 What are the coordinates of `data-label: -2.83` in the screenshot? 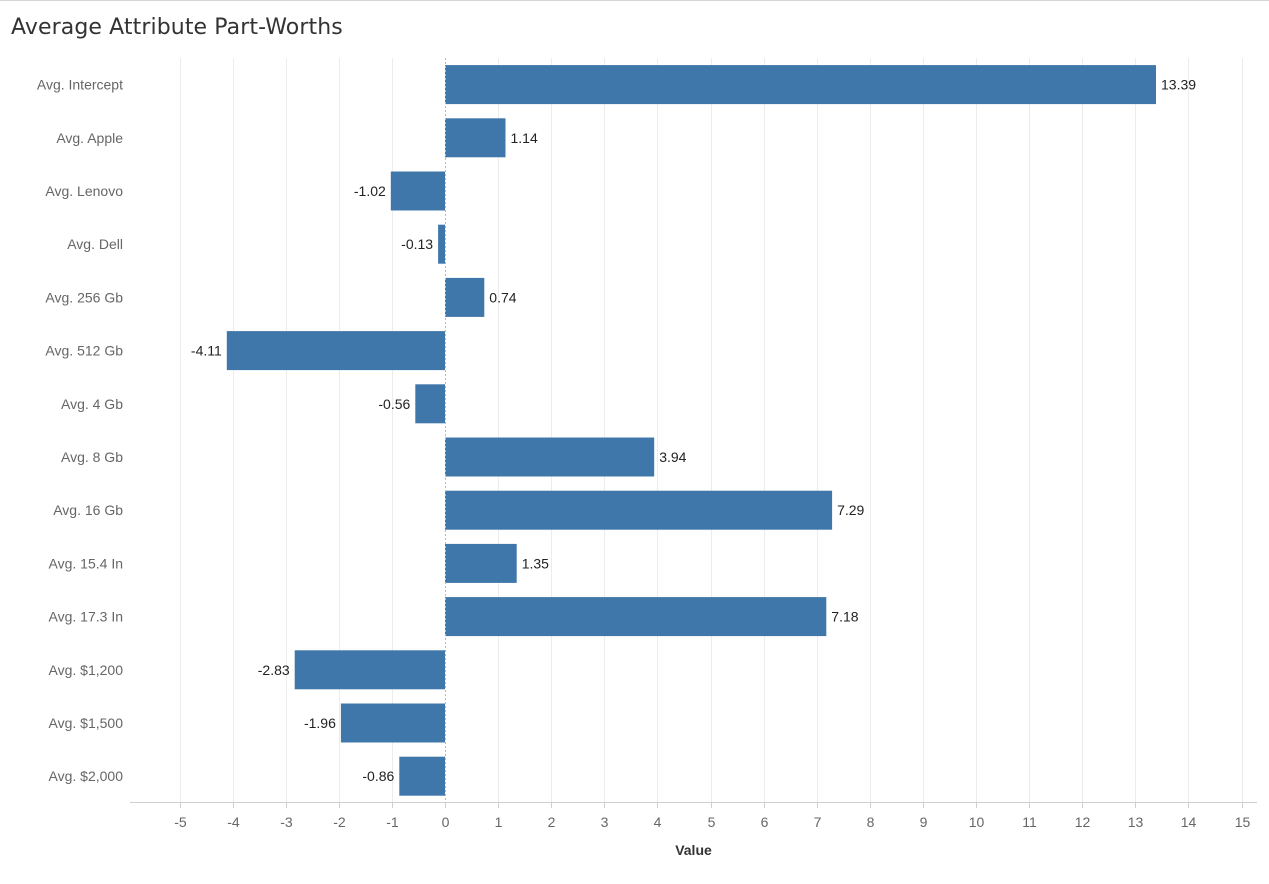 It's located at (274, 670).